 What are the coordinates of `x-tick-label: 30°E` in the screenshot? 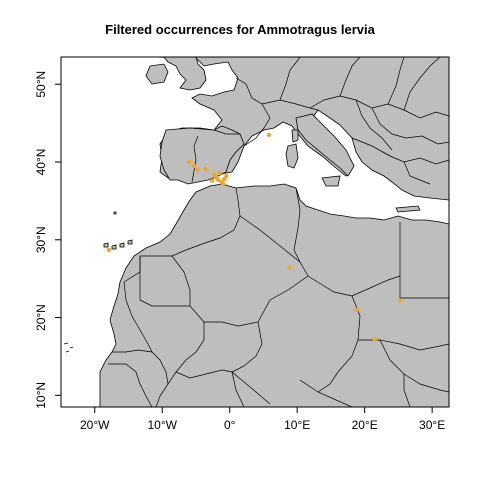 It's located at (432, 425).